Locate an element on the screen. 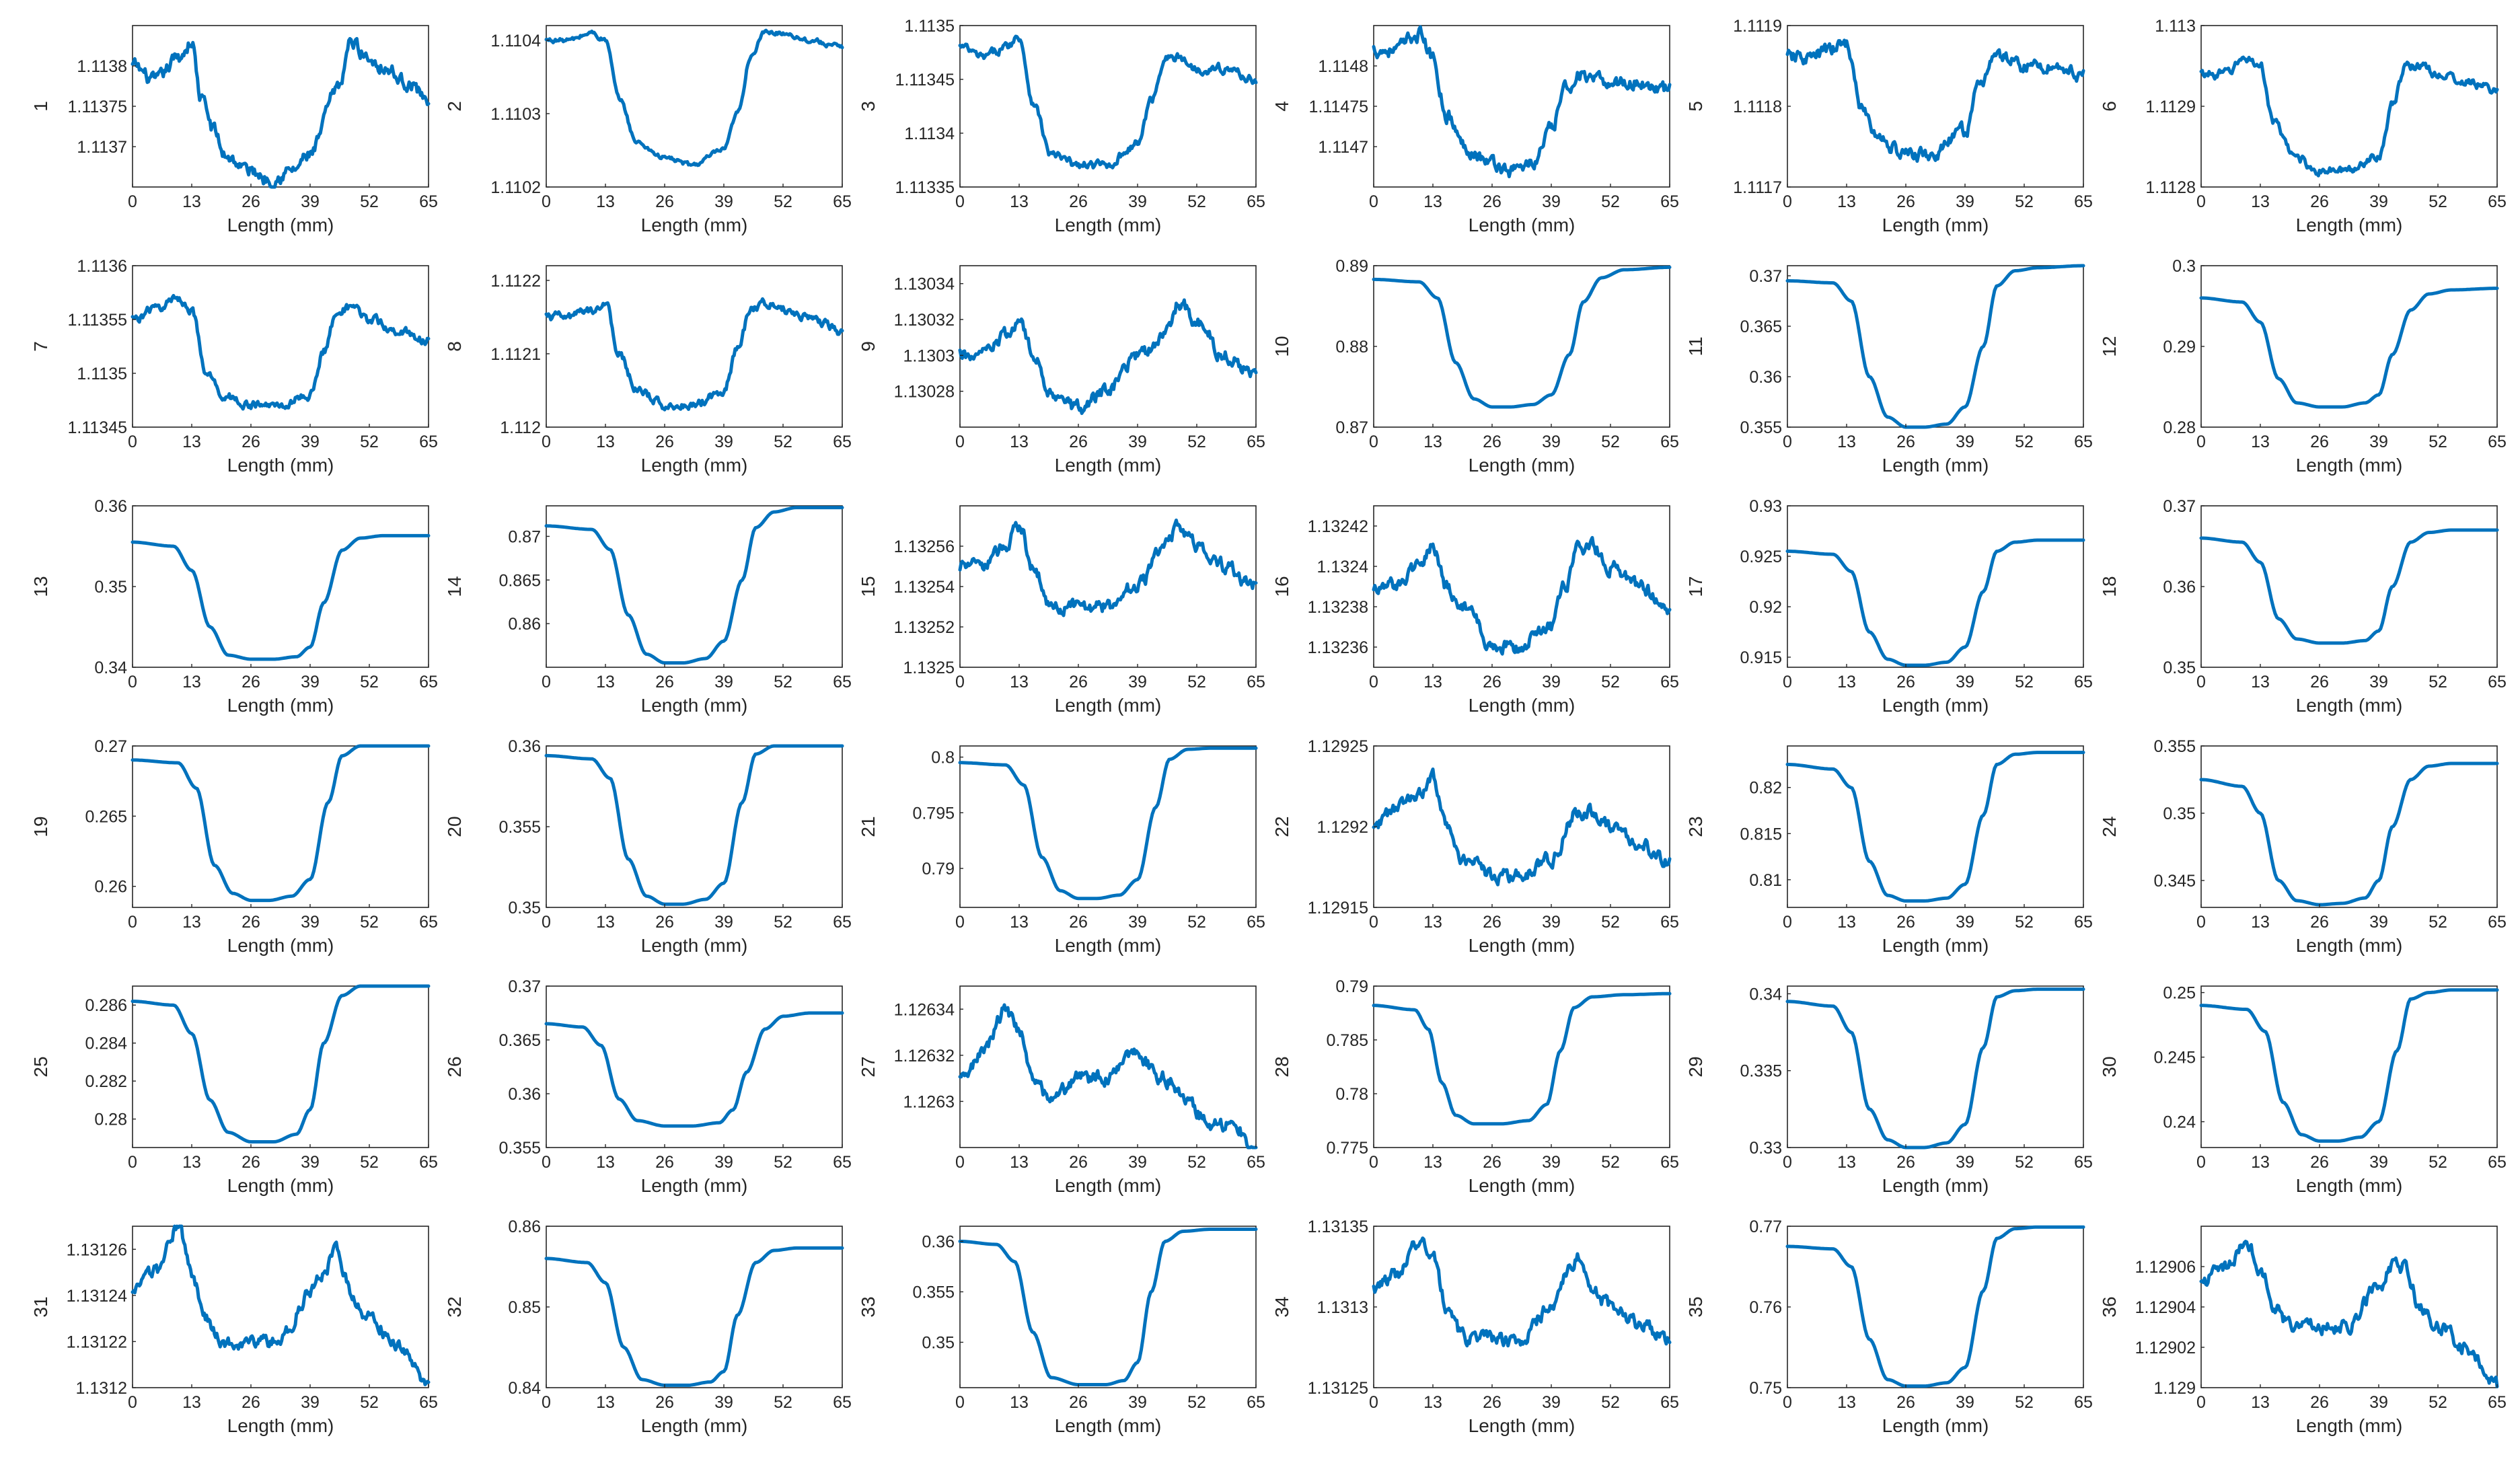 Image resolution: width=2520 pixels, height=1463 pixels. y-tick-label: 0.36 is located at coordinates (111, 506).